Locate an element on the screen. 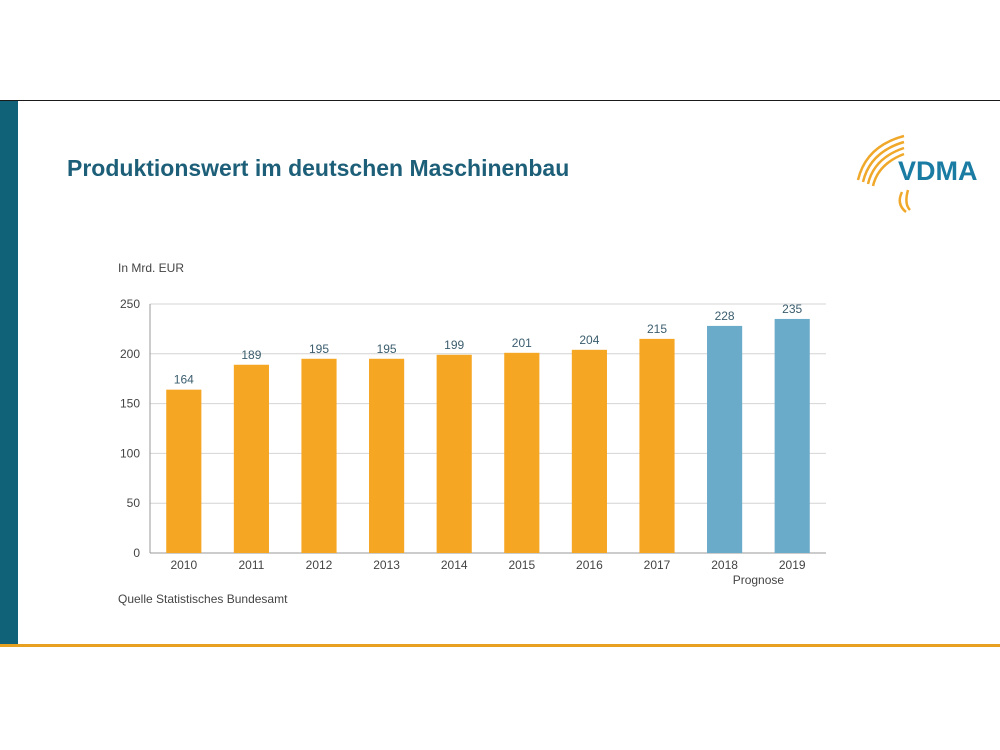  x-tick-label: 2019 is located at coordinates (792, 565).